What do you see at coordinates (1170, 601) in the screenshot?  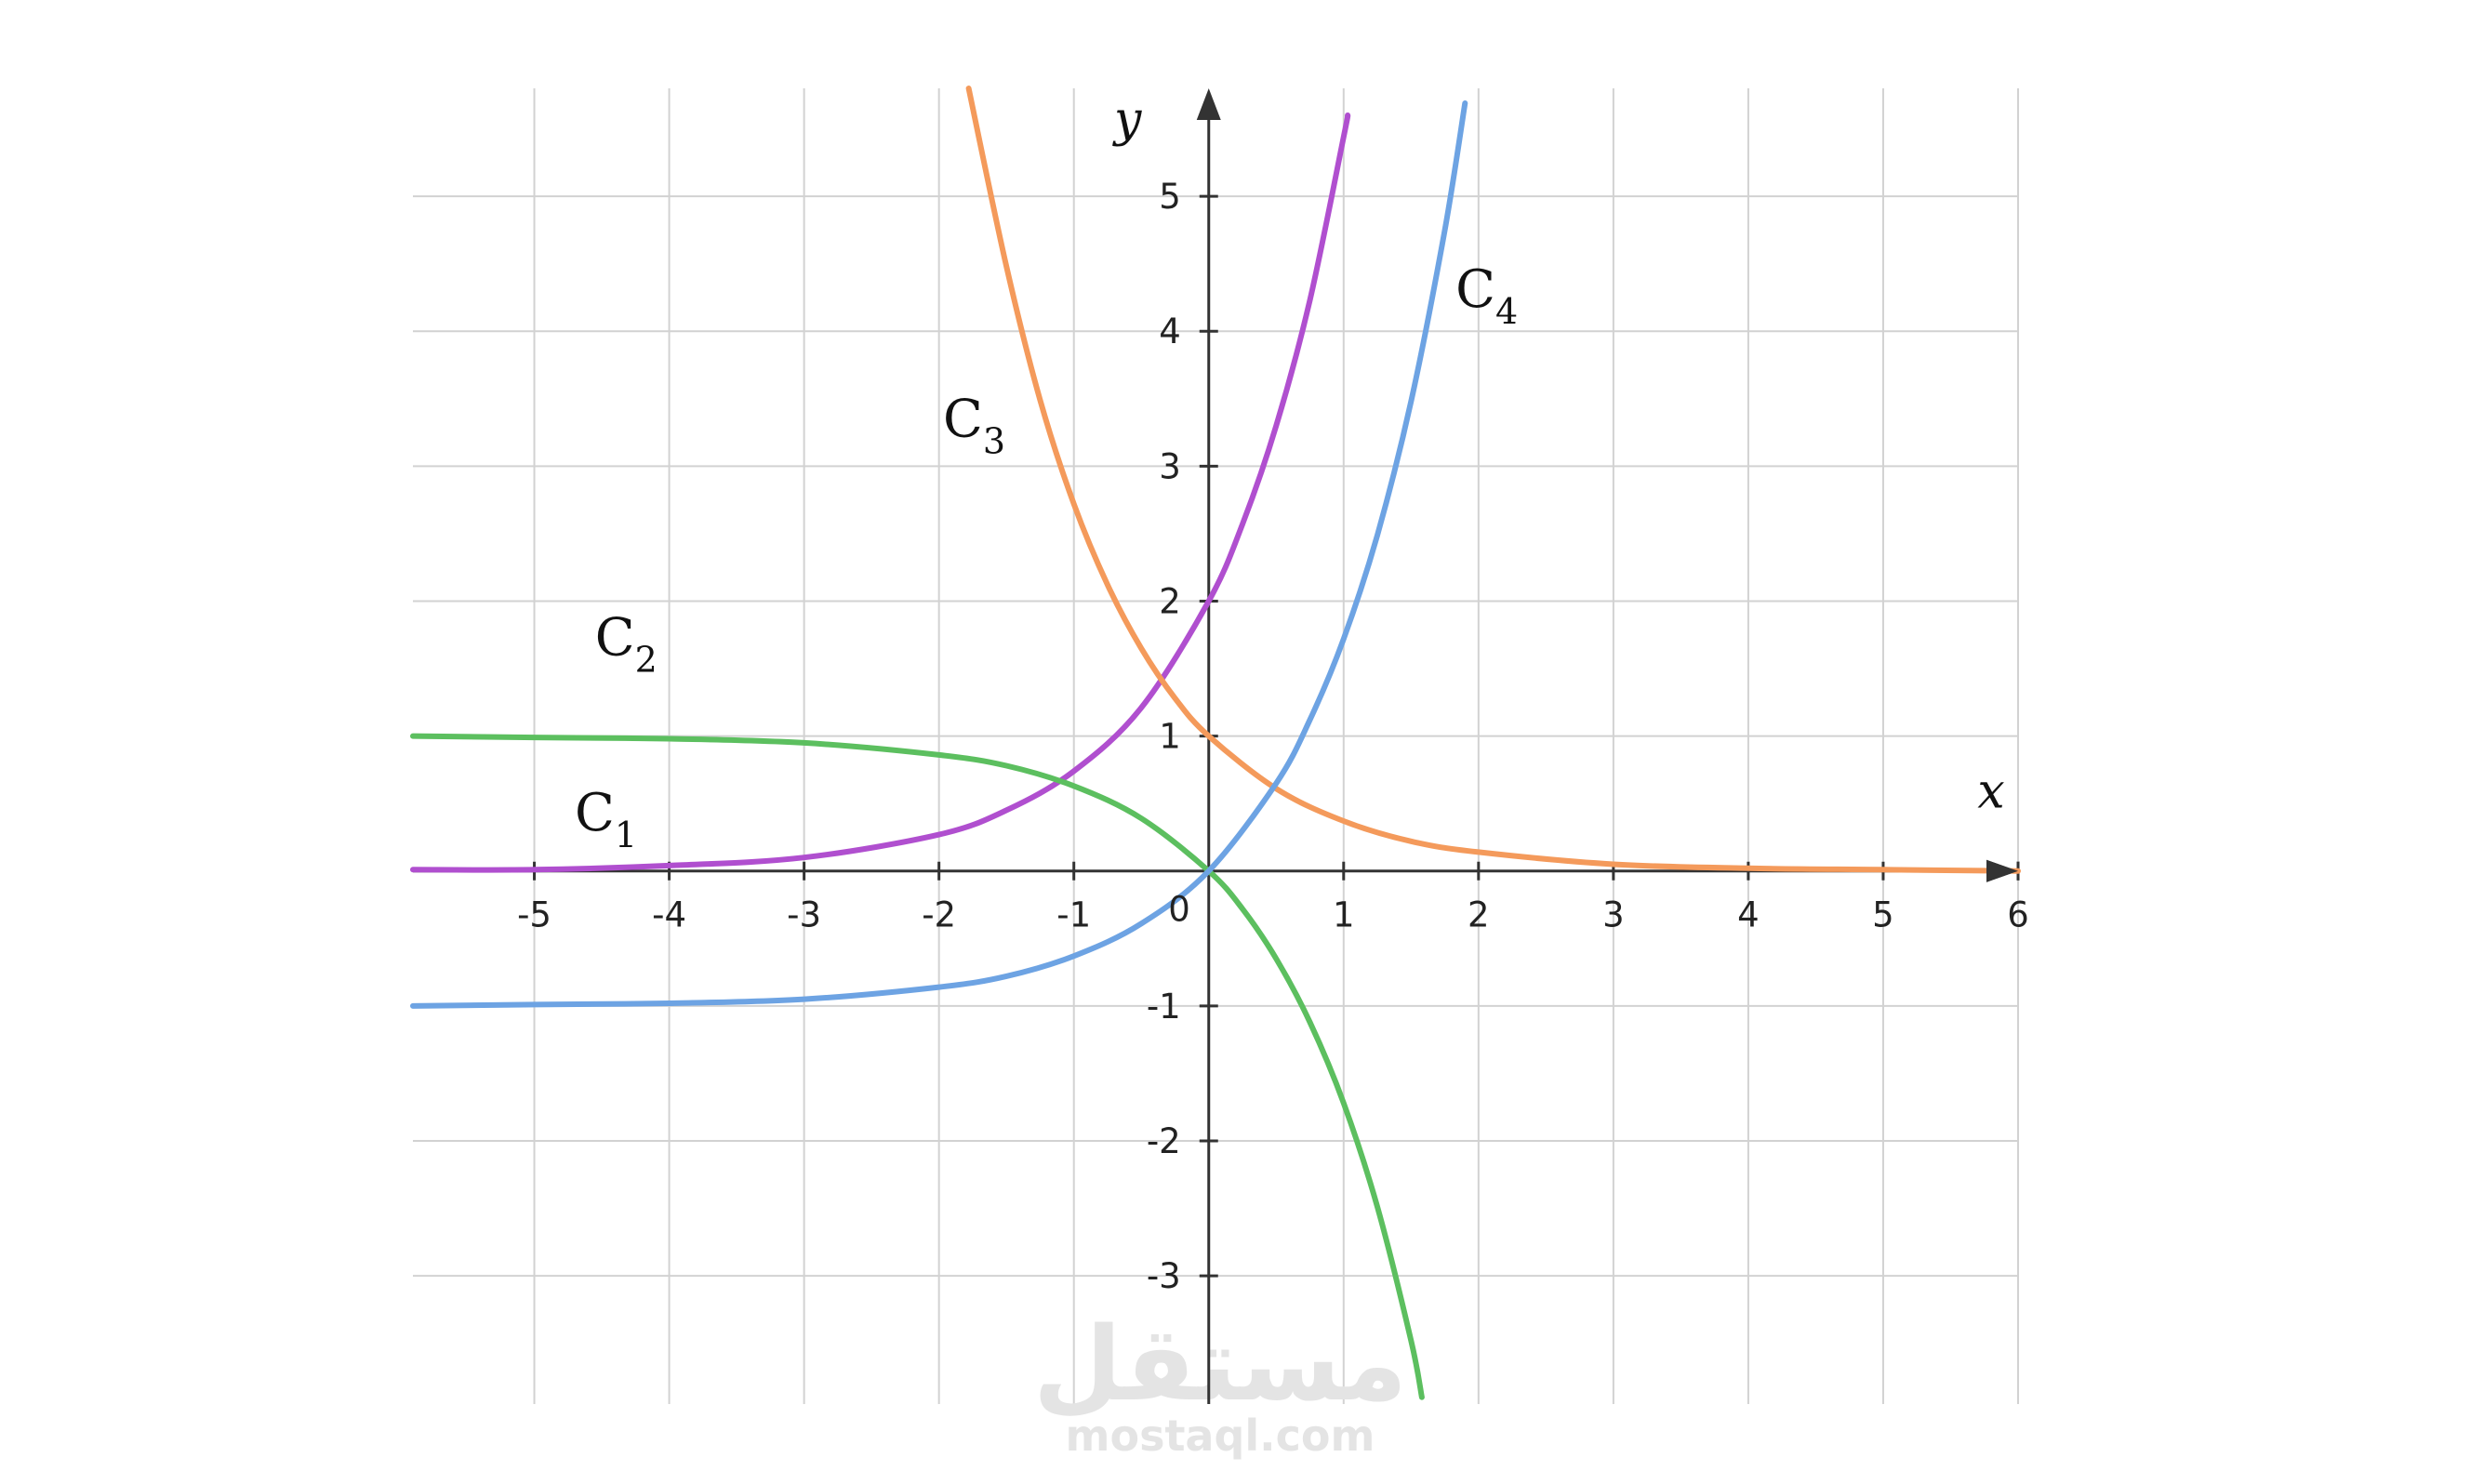 I see `y-tick-label: 2` at bounding box center [1170, 601].